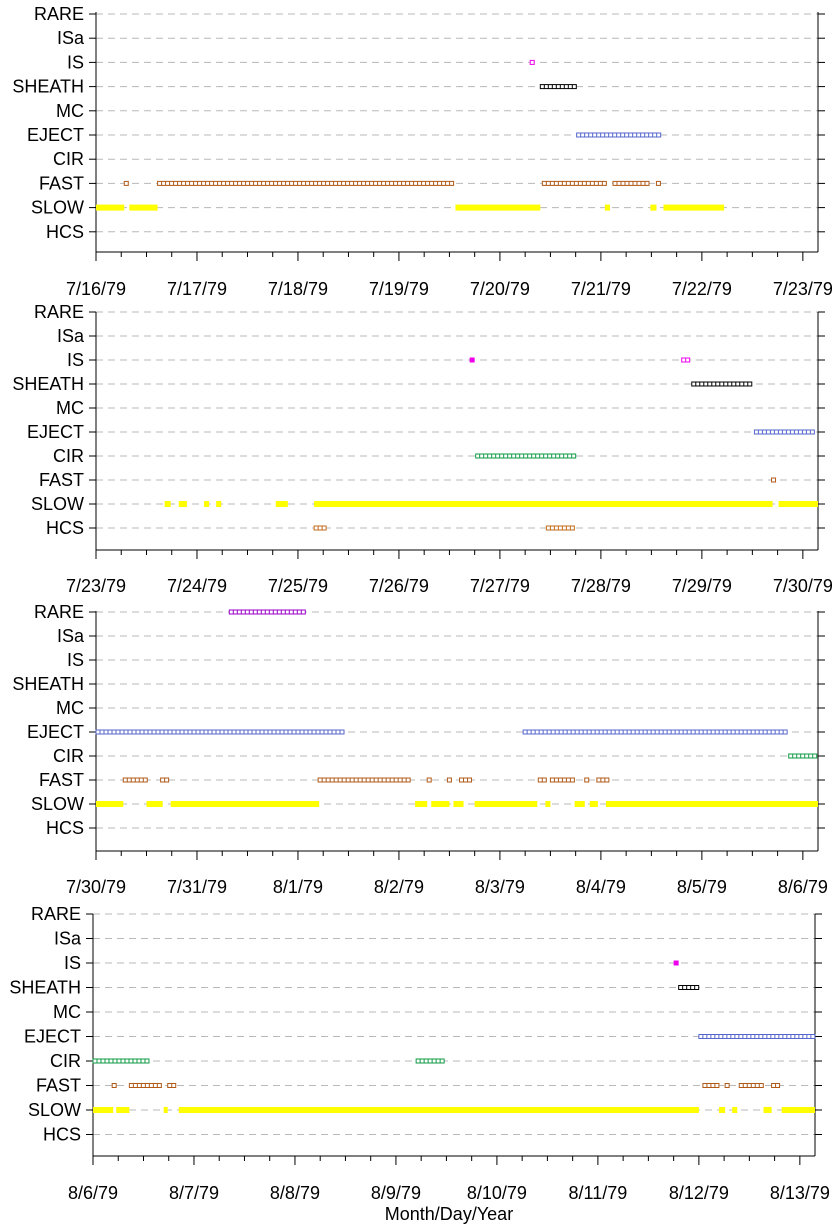 Image resolution: width=838 pixels, height=1226 pixels. Describe the element at coordinates (500, 887) in the screenshot. I see `x-tick-label: 8/3/79` at that location.